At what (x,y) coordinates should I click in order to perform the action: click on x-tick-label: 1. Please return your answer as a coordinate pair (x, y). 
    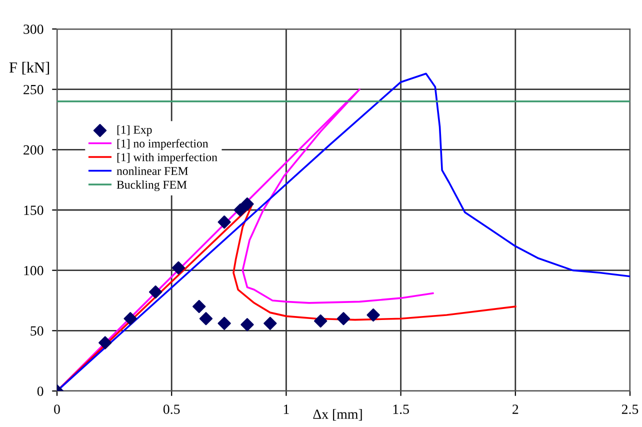
    Looking at the image, I should click on (286, 409).